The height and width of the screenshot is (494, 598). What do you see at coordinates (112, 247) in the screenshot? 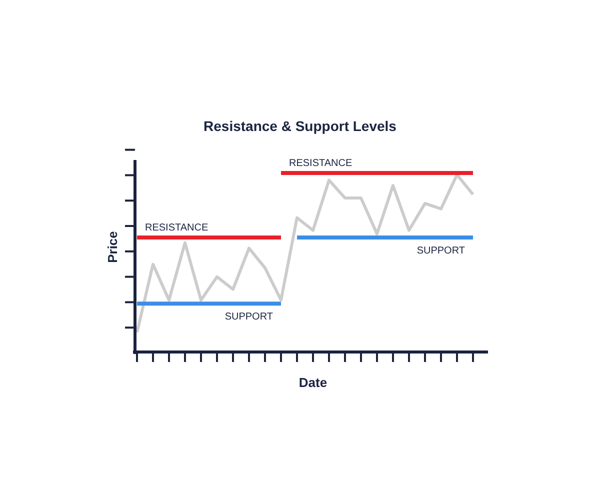
I see `y-axis-title: Price` at bounding box center [112, 247].